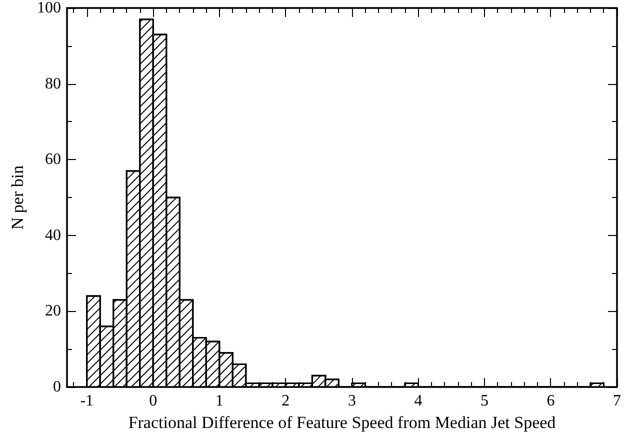 This screenshot has height=438, width=624. I want to click on y-tick-label: 80, so click(53, 83).